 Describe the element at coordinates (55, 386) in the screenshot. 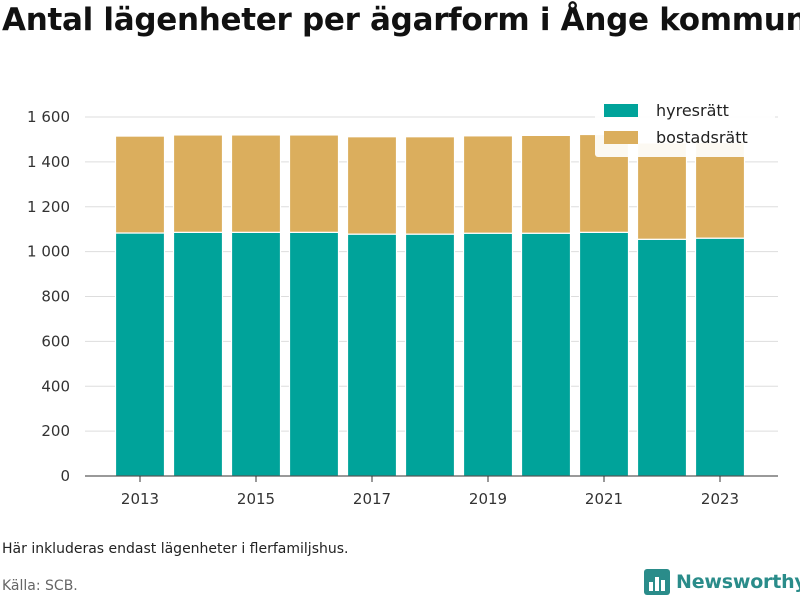

I see `y-tick-label: 400` at that location.